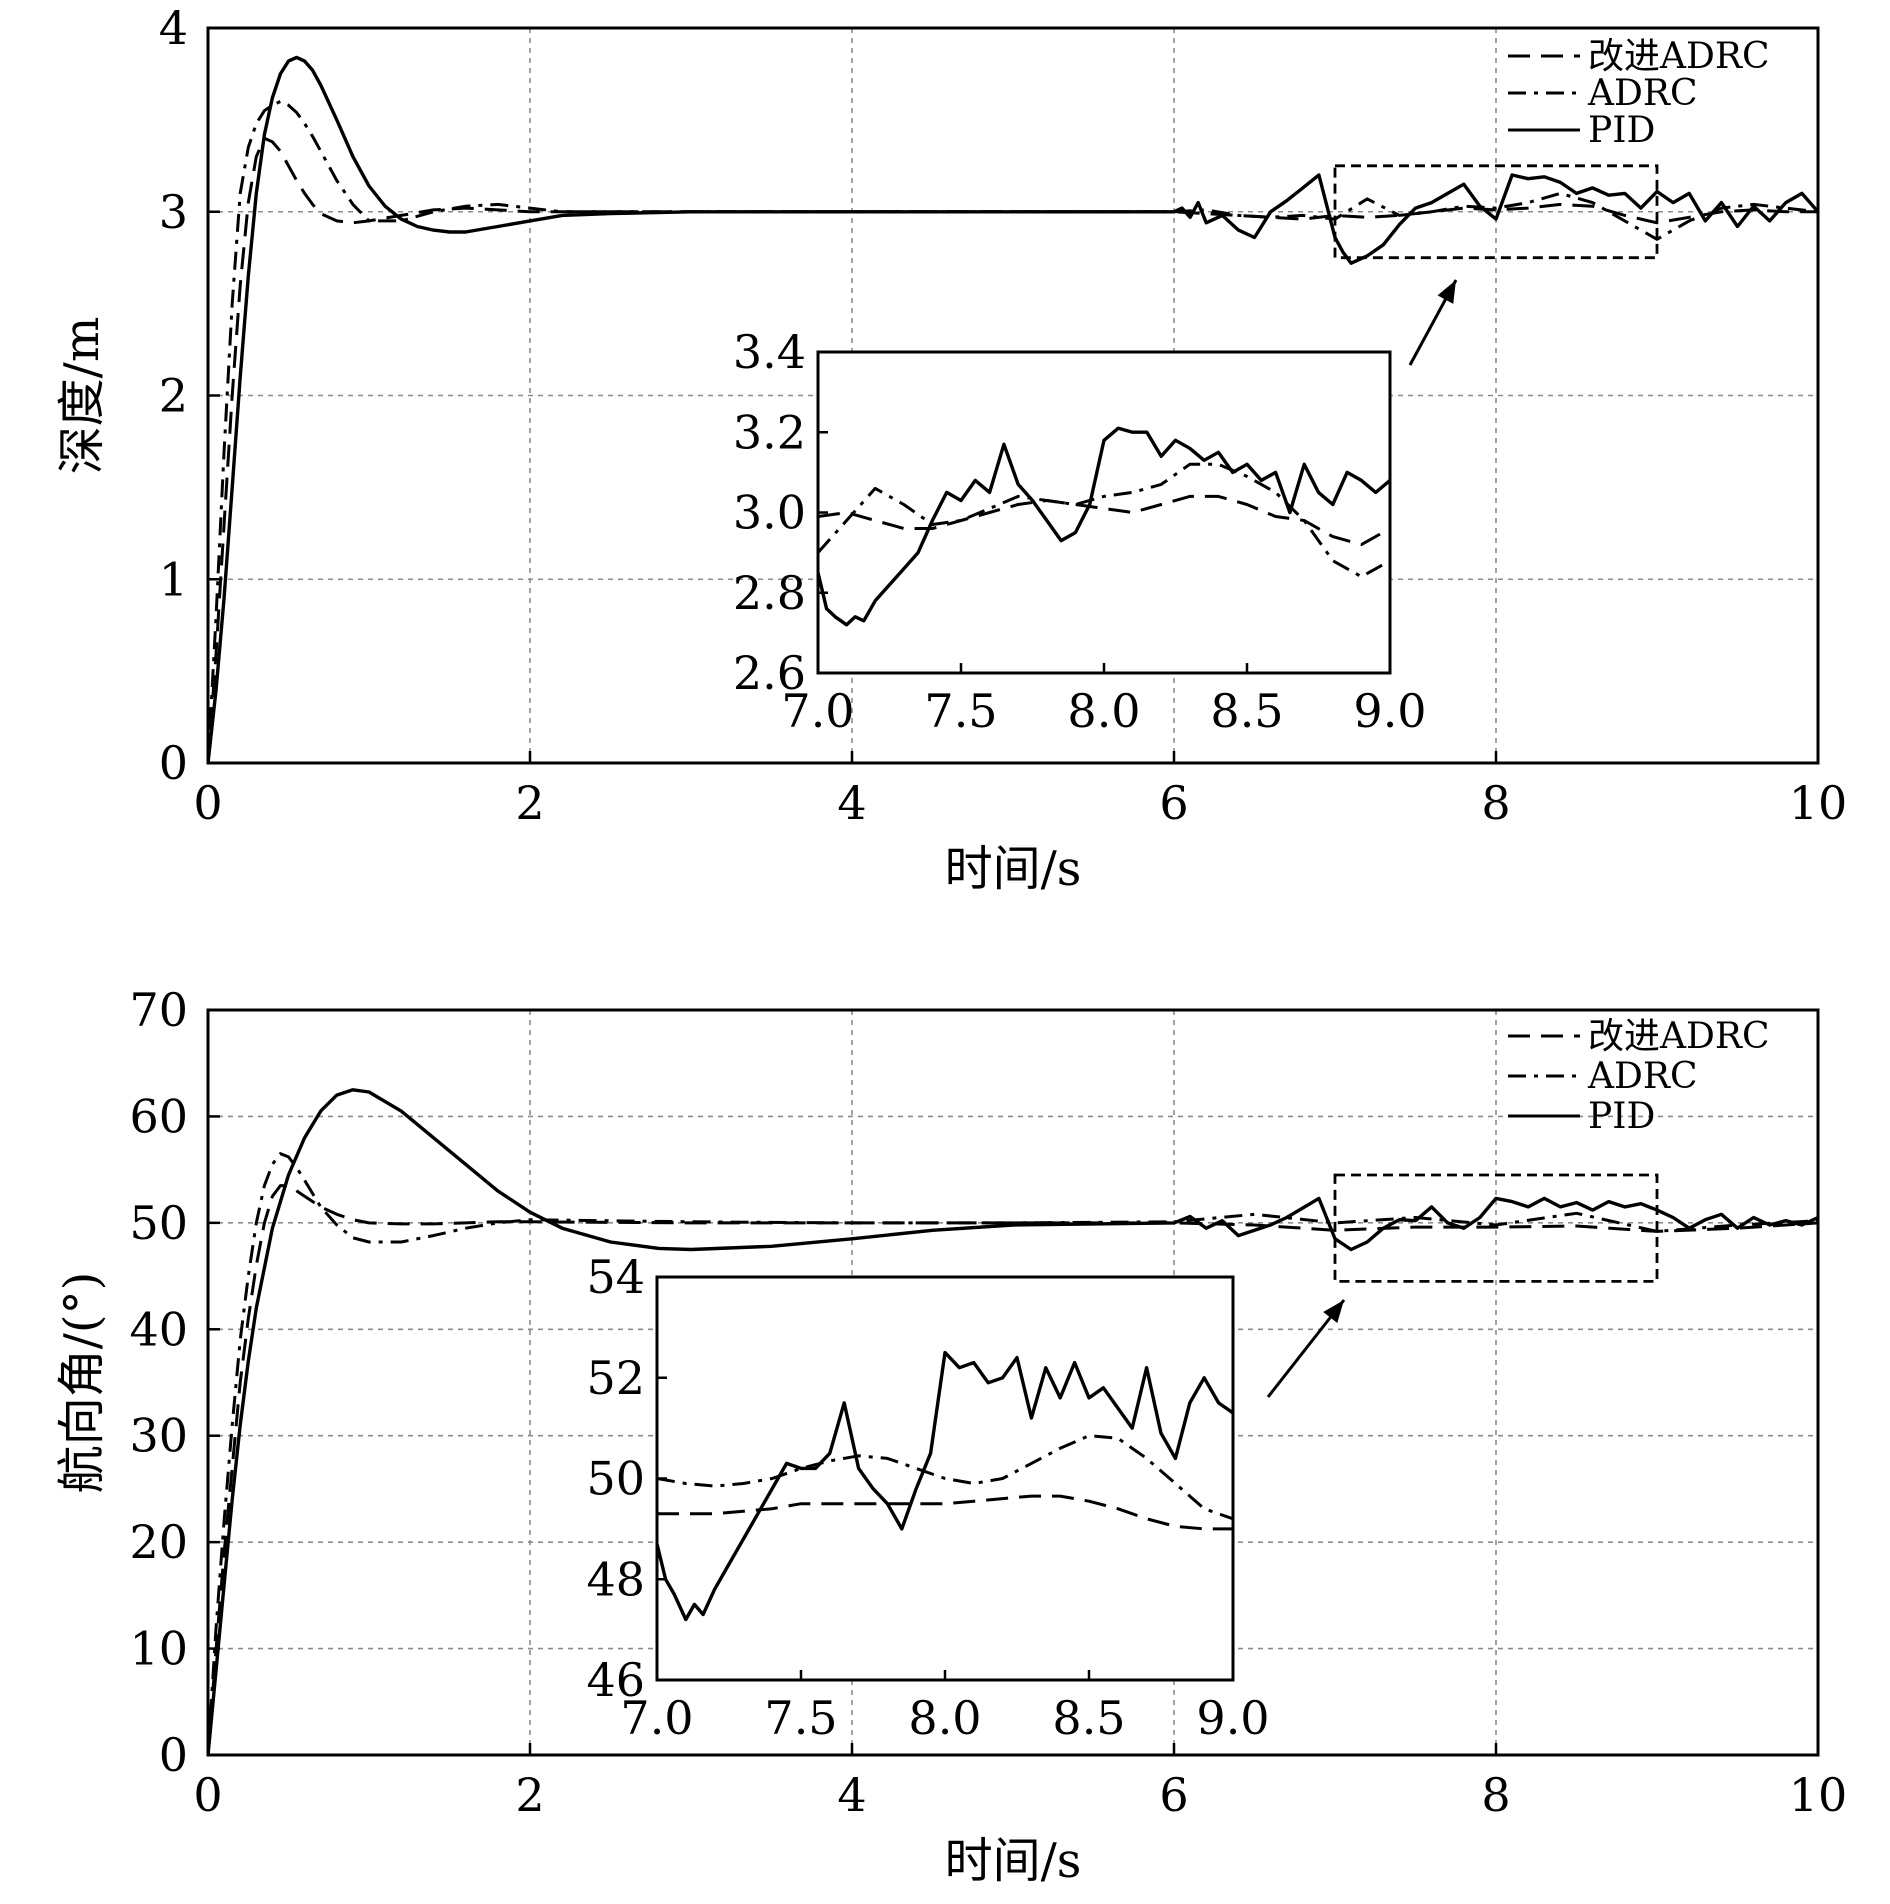 This screenshot has height=1904, width=1890. Describe the element at coordinates (158, 1116) in the screenshot. I see `y-tick-label: 60` at that location.